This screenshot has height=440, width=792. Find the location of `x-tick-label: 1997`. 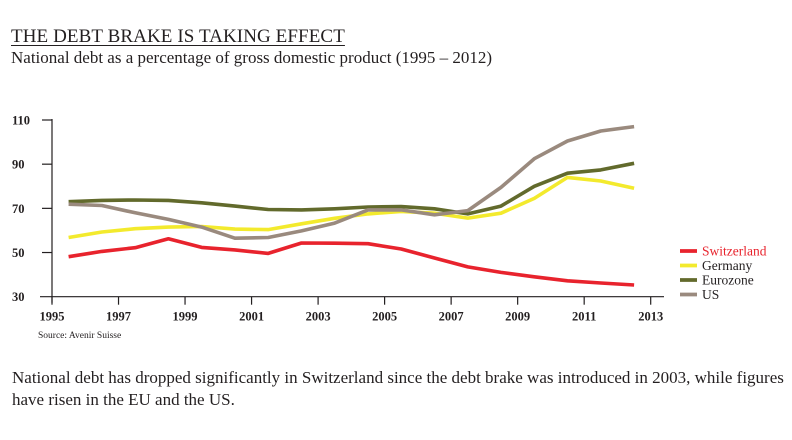

x-tick-label: 1997 is located at coordinates (118, 317).